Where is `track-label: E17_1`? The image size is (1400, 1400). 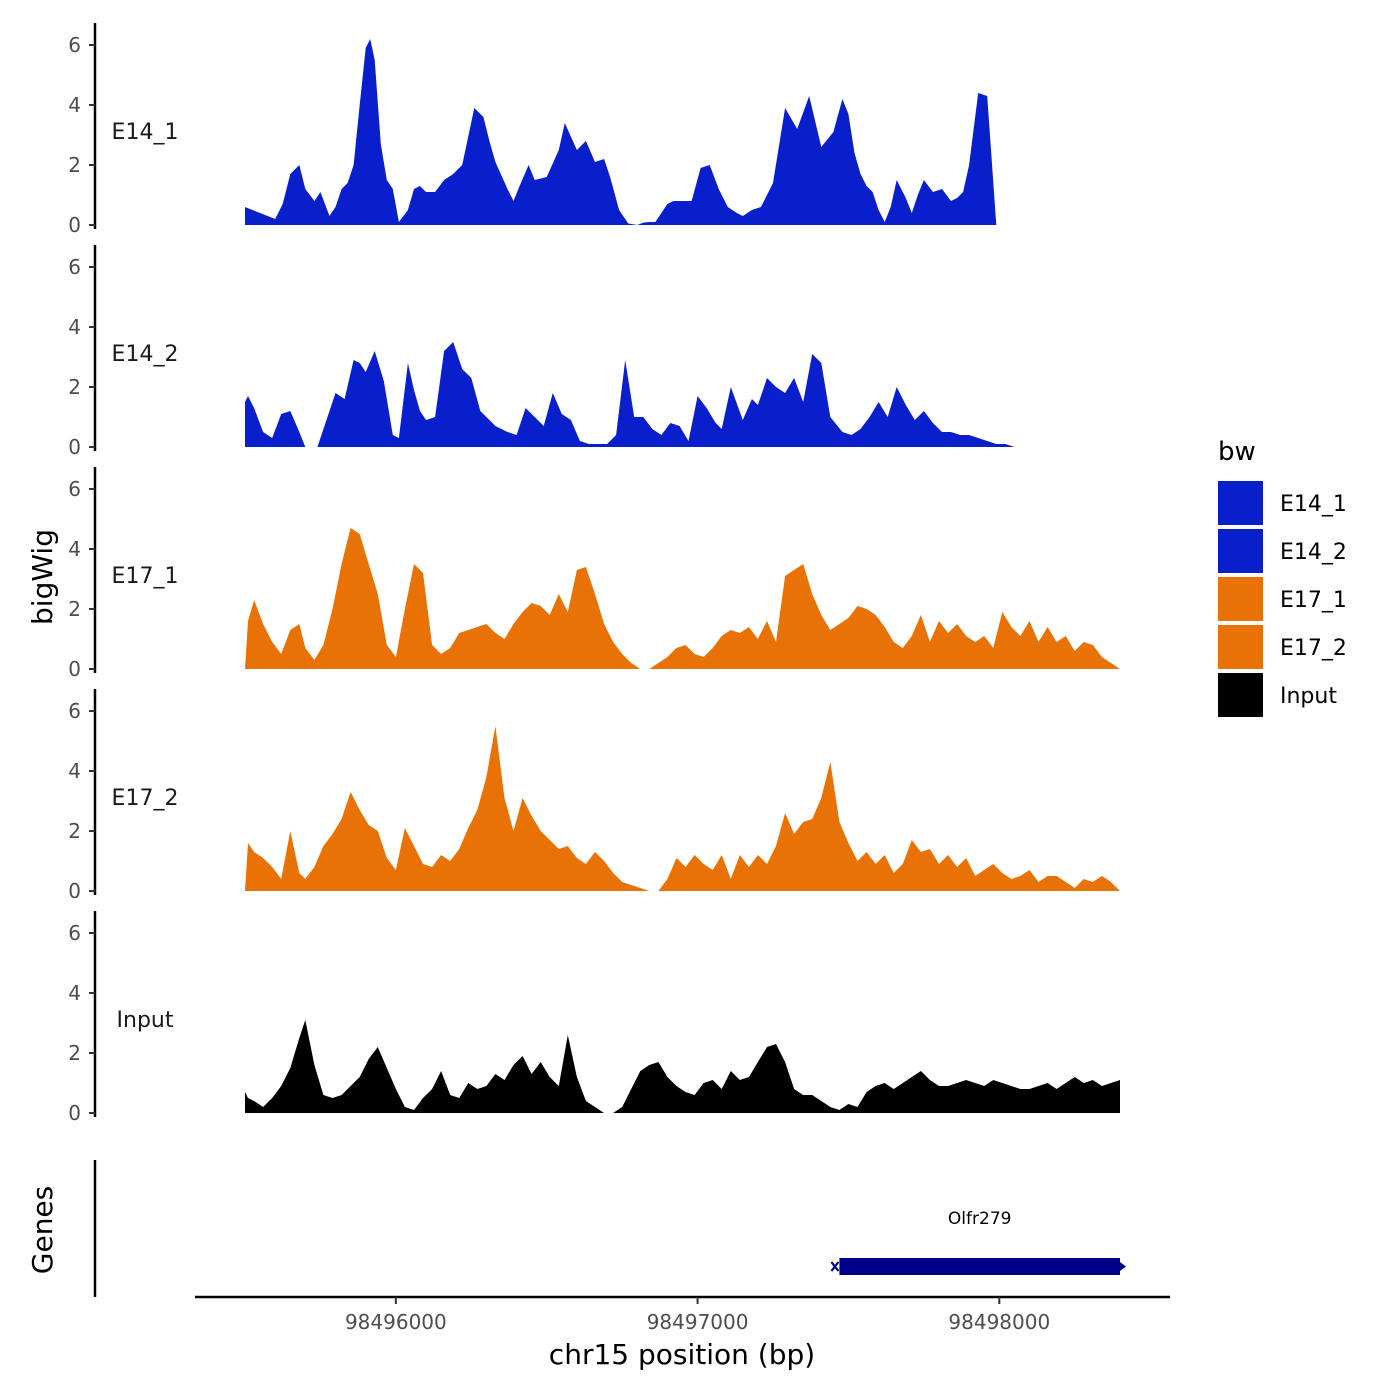 track-label: E17_1 is located at coordinates (145, 576).